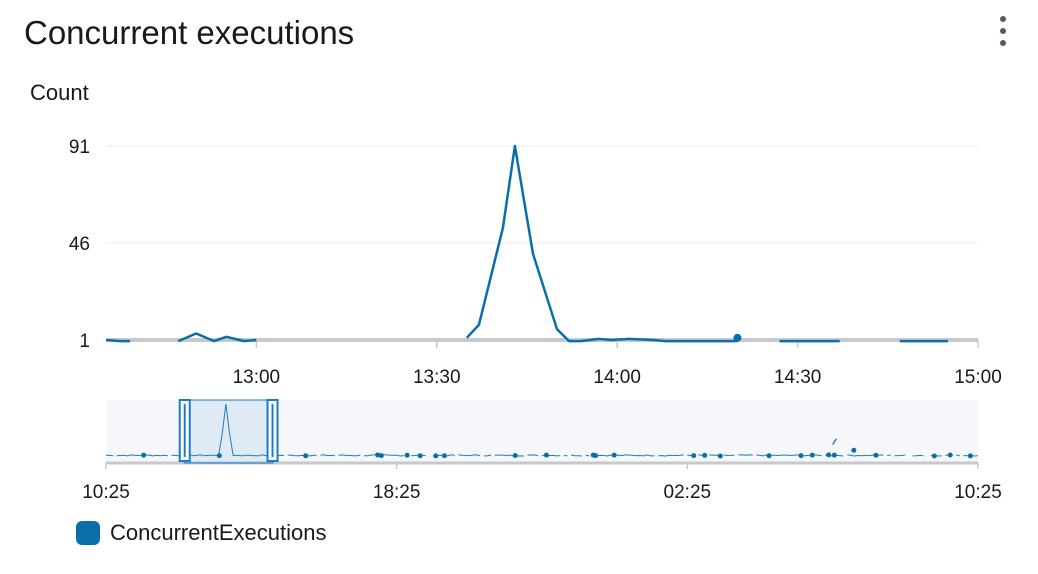  I want to click on legend-swatch, so click(88, 533).